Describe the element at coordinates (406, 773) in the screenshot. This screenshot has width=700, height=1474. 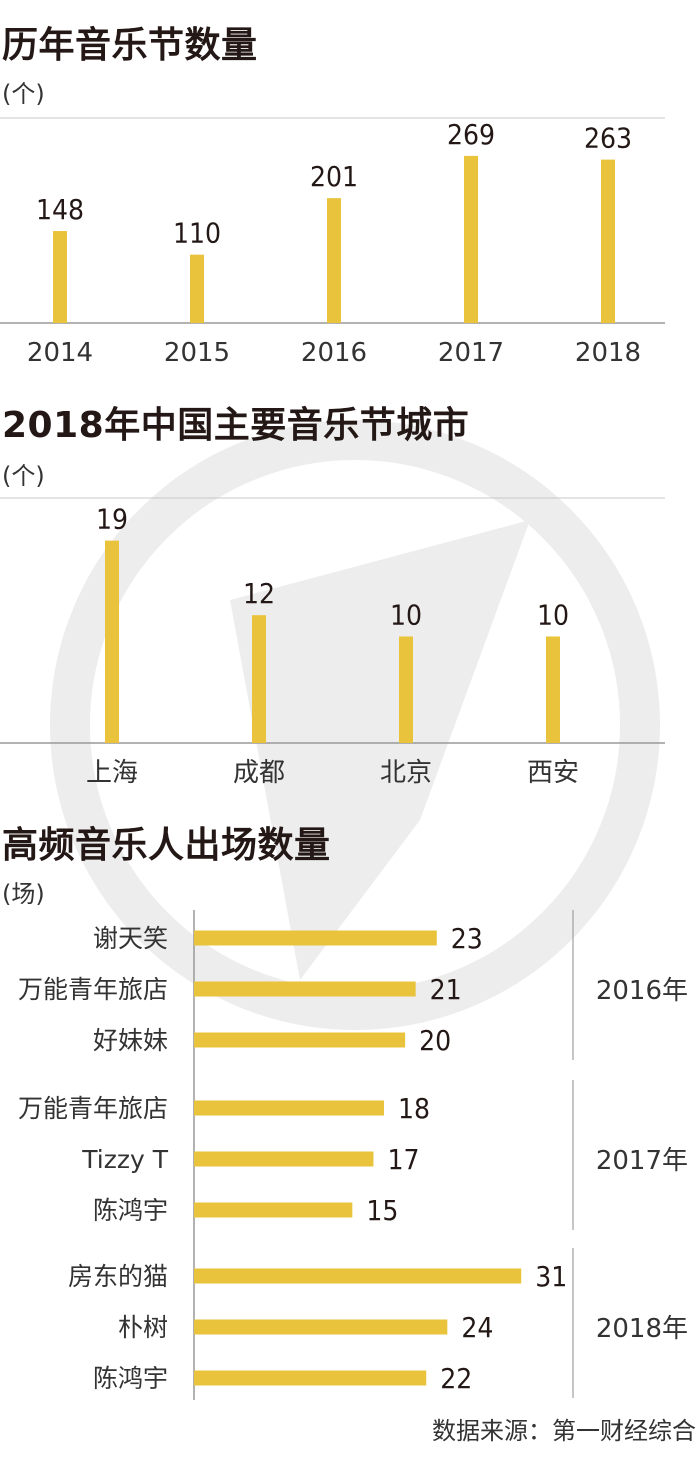
I see `tick-label: 北京` at that location.